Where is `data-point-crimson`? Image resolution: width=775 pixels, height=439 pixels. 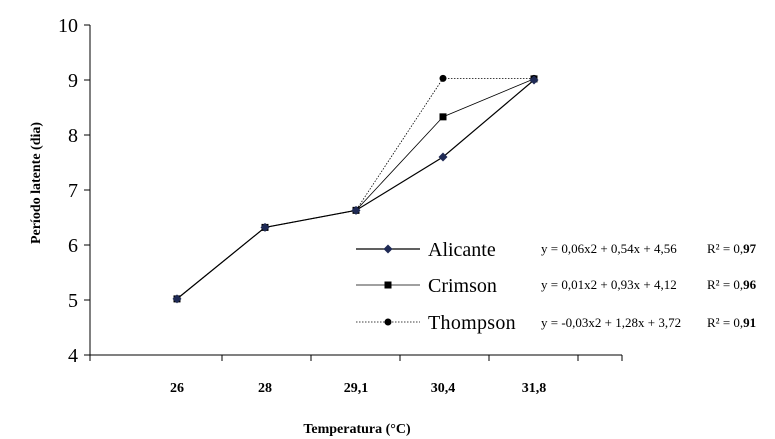 data-point-crimson is located at coordinates (443, 117).